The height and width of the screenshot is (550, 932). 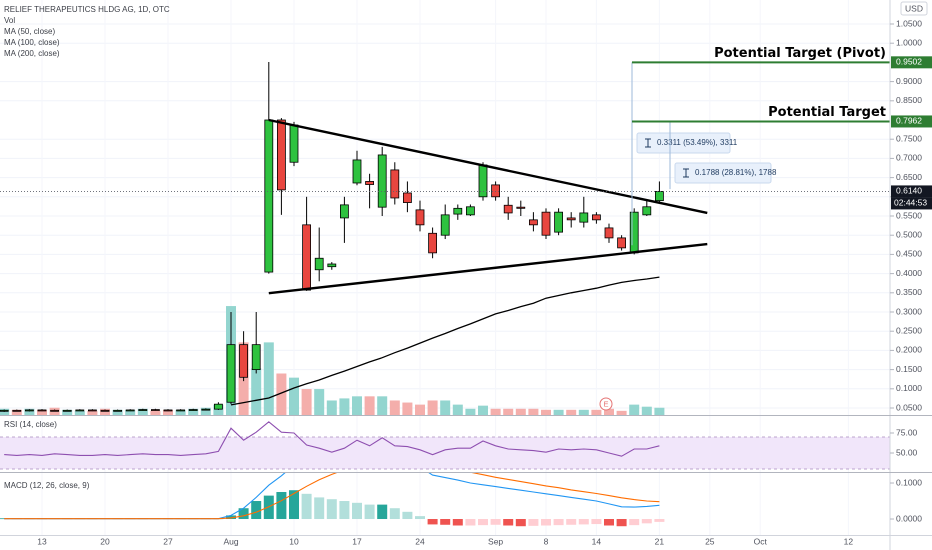 What do you see at coordinates (32, 42) in the screenshot?
I see `legend-entry: MA (100, close)` at bounding box center [32, 42].